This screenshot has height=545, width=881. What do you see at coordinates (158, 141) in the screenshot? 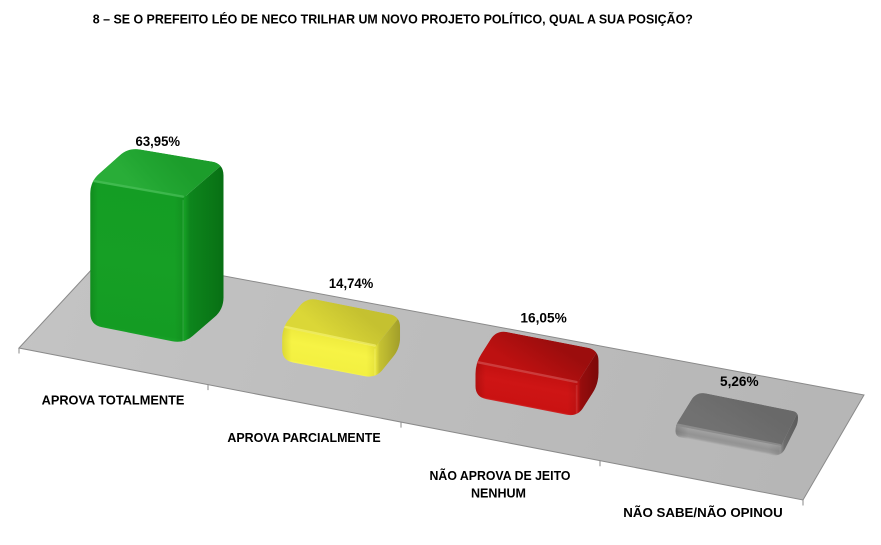
I see `svg-text: 63,95%` at bounding box center [158, 141].